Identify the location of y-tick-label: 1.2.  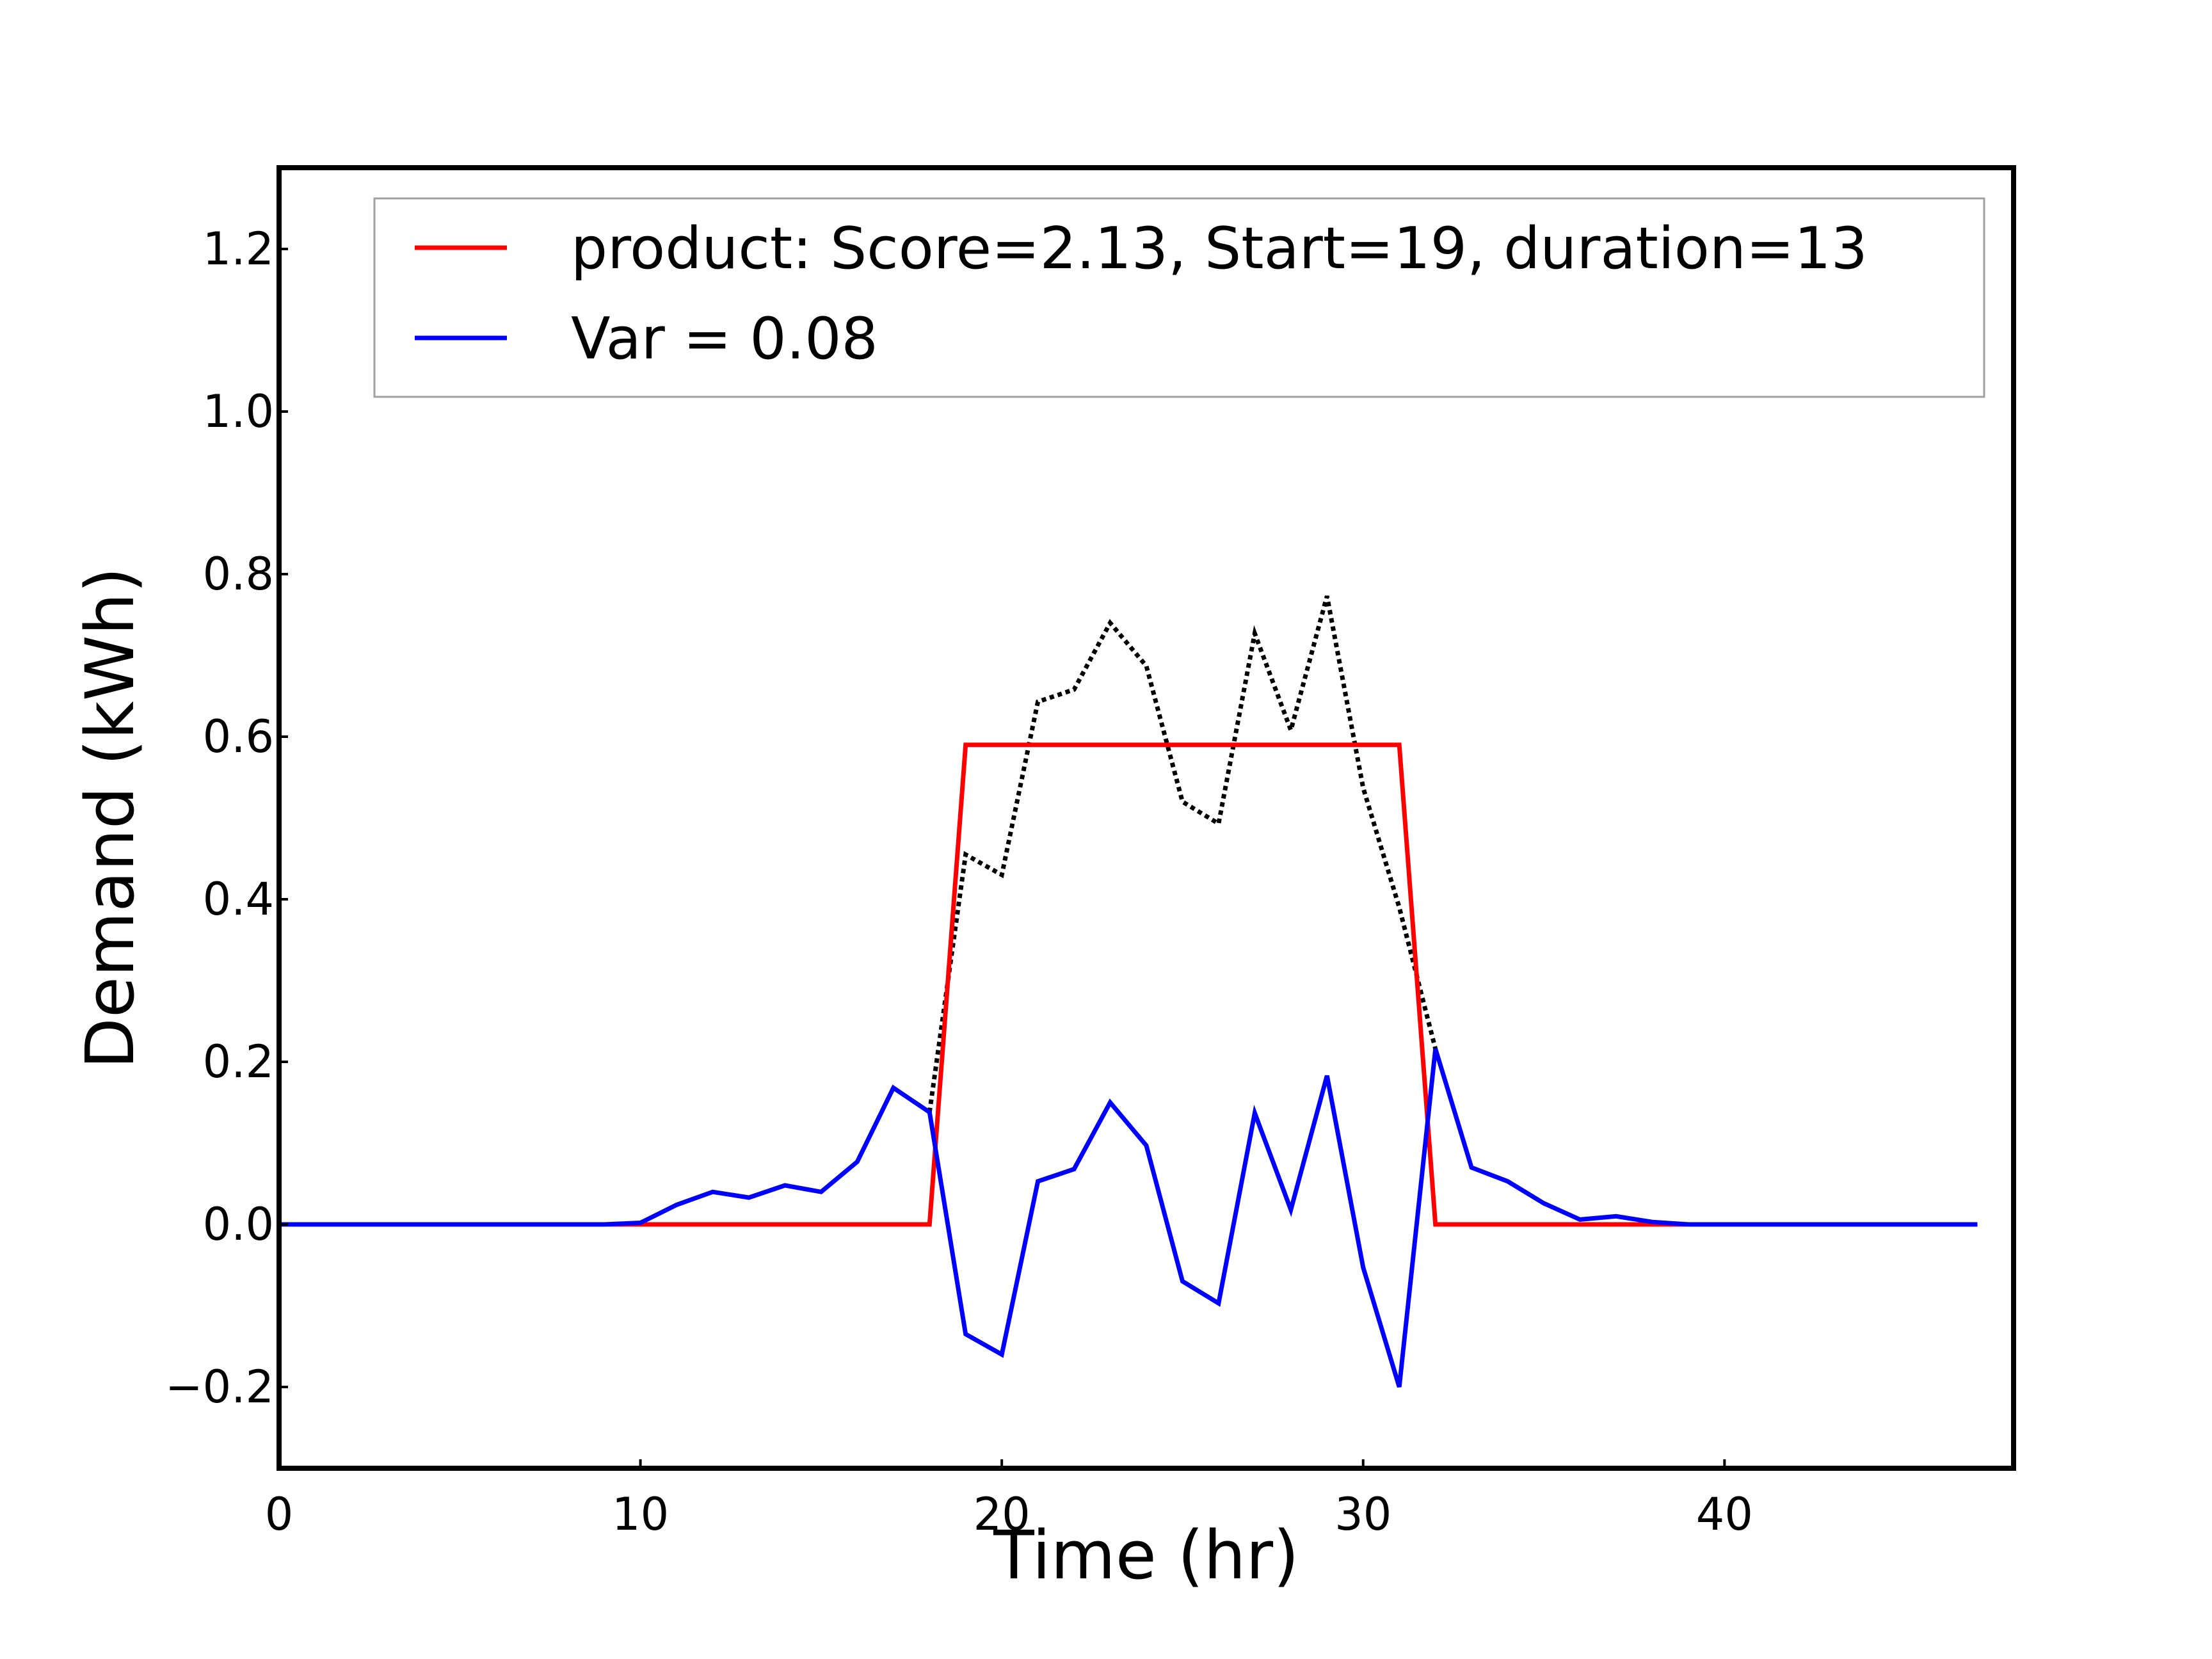
(238, 249).